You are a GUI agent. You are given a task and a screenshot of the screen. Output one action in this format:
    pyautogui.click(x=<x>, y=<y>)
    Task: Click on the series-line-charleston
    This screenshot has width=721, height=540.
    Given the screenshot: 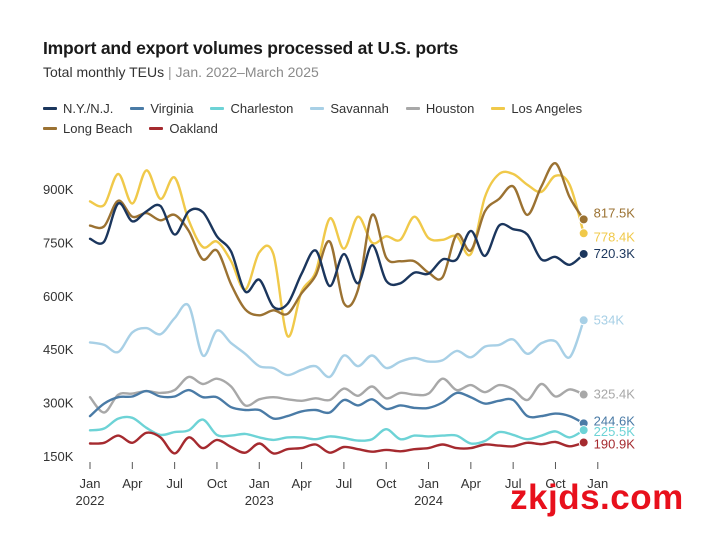 What is the action you would take?
    pyautogui.click(x=336, y=430)
    